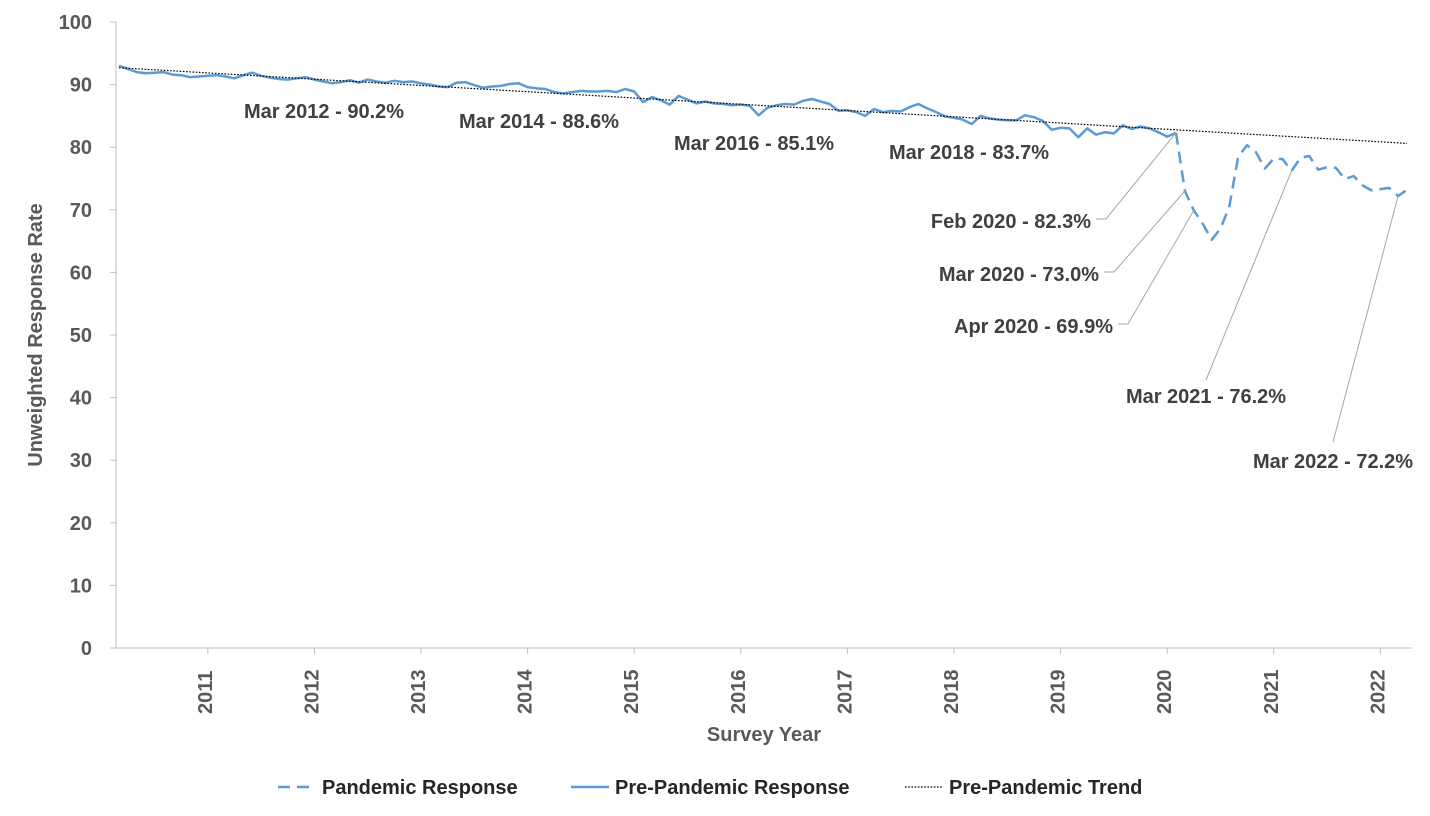 This screenshot has height=816, width=1430. I want to click on legend-label: Pandemic Response, so click(420, 788).